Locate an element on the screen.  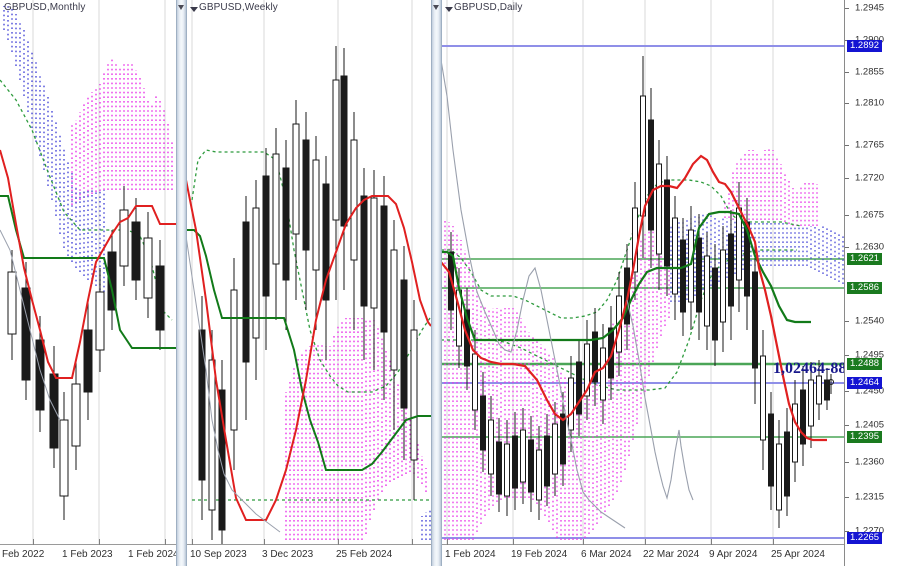
time-label-weekly-1: 3 Dec 2023 is located at coordinates (288, 554).